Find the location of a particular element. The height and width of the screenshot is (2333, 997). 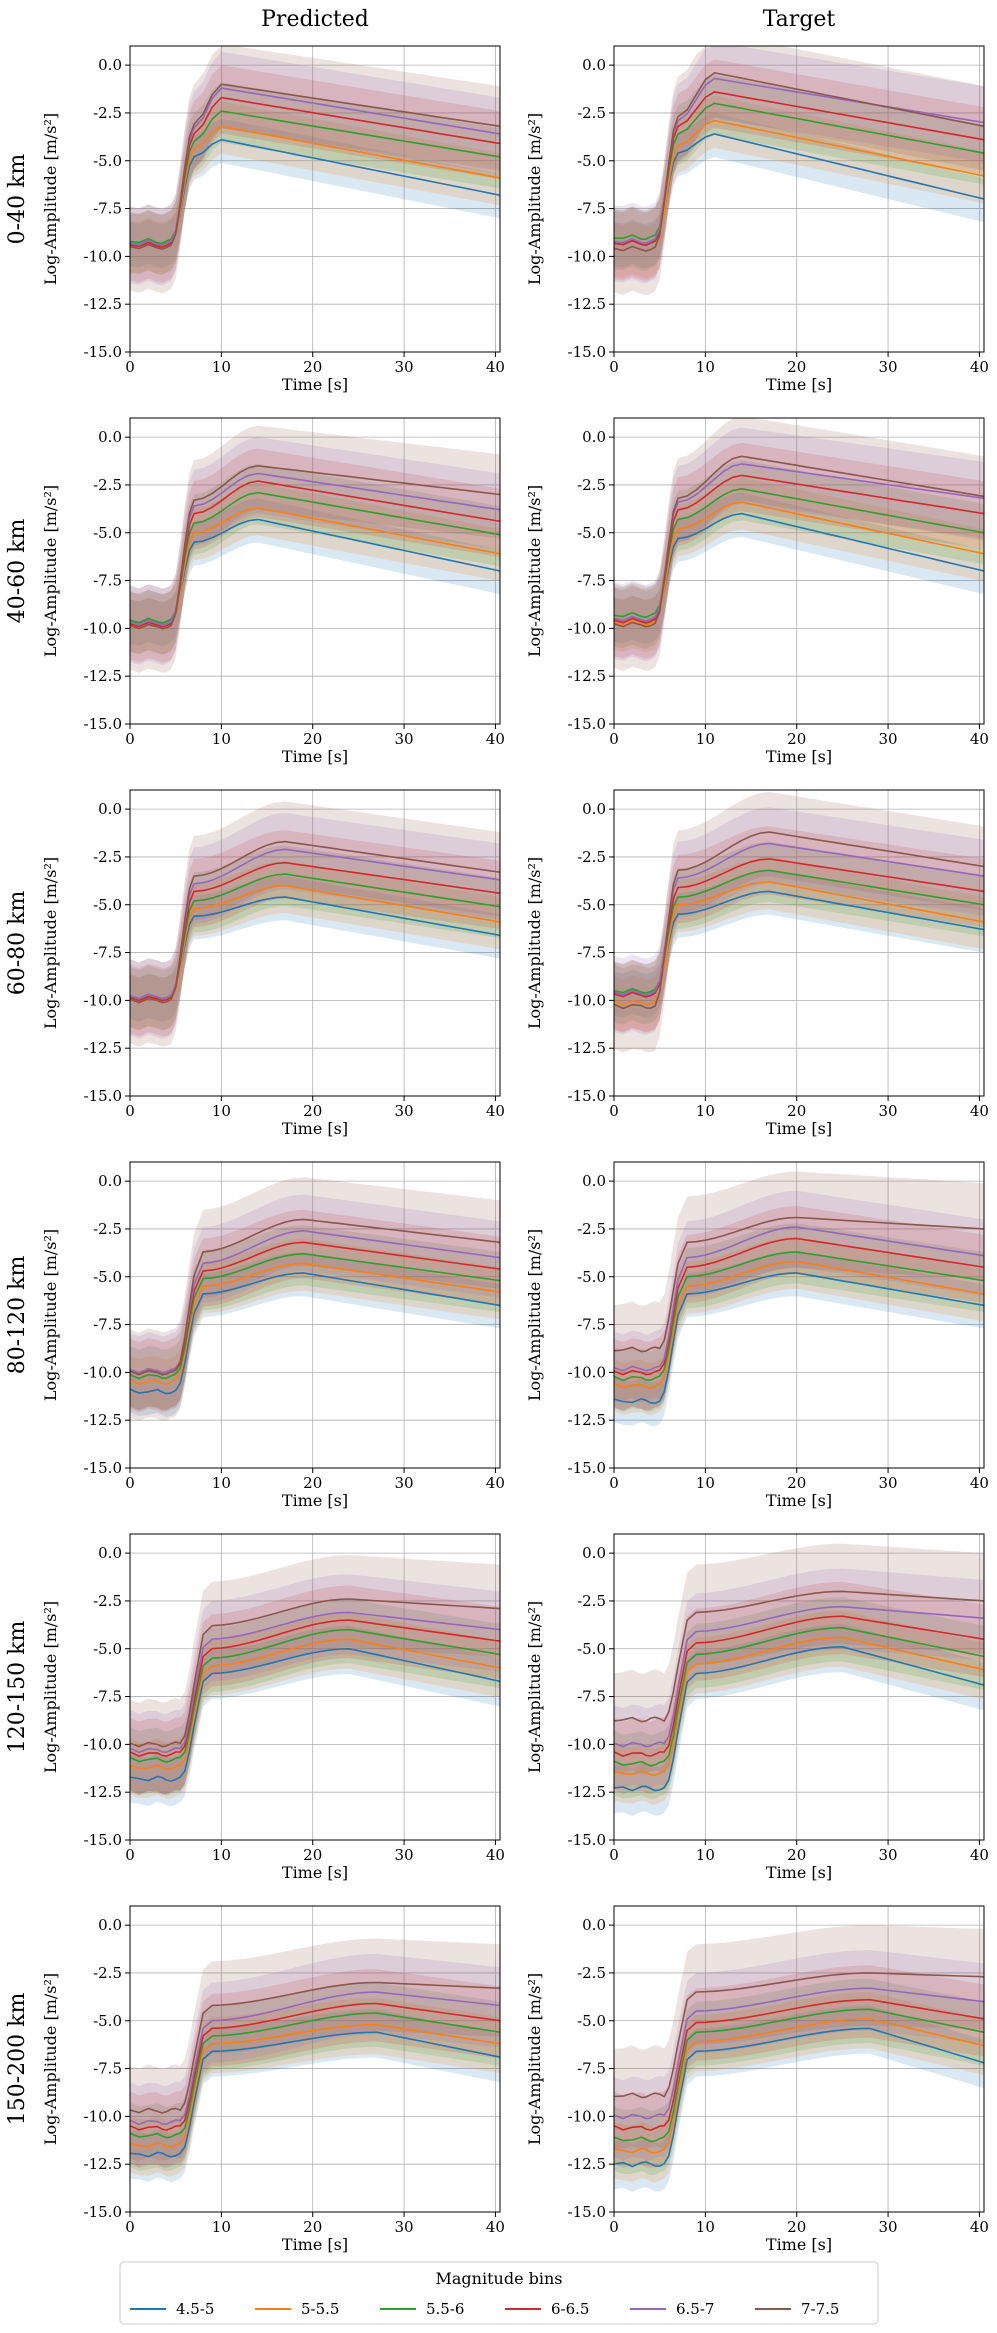

row-label: 120-150 km is located at coordinates (17, 1687).